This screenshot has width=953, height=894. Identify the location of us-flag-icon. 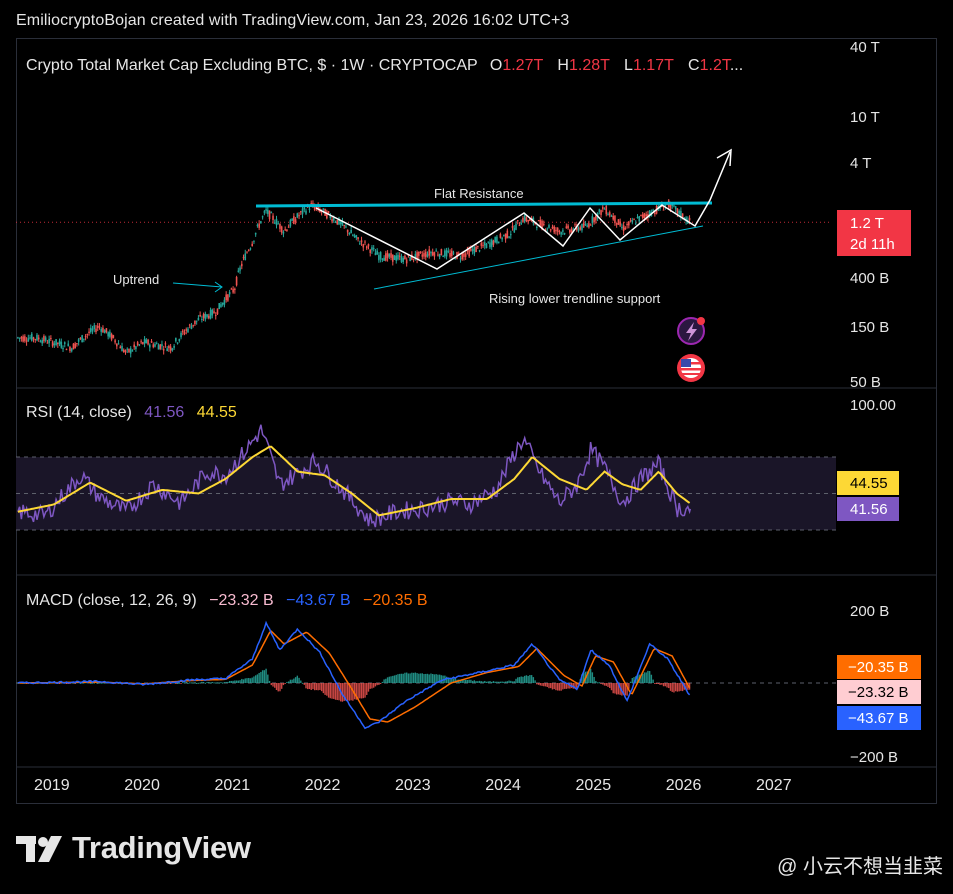
(691, 368).